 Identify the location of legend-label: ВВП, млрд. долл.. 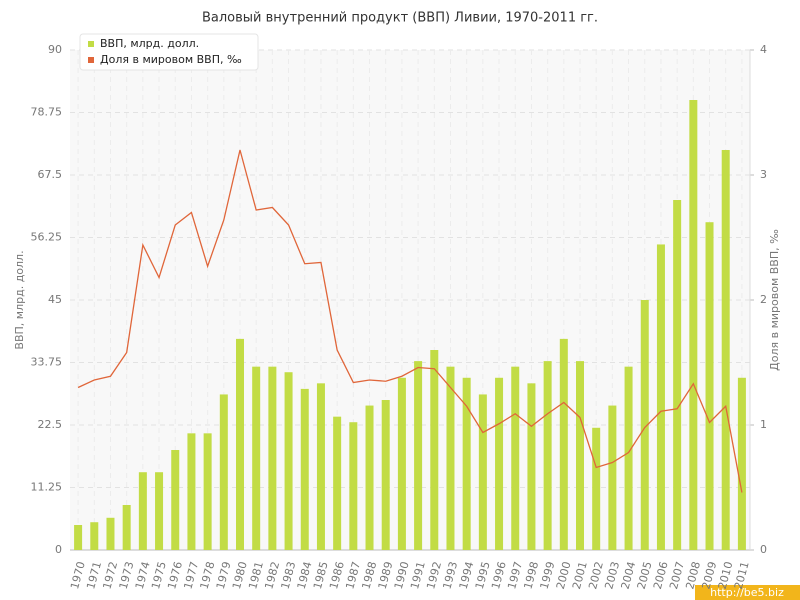
(149, 43).